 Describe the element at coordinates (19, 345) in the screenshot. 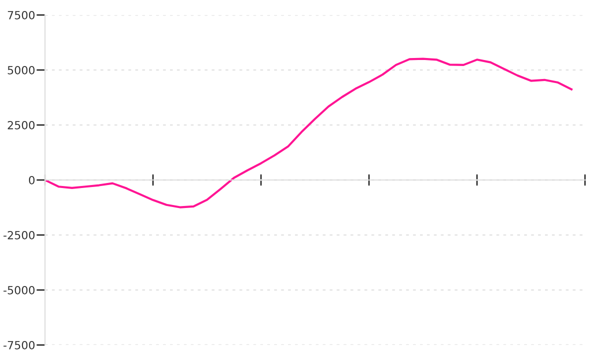

I see `y-tick-label: -7500` at that location.